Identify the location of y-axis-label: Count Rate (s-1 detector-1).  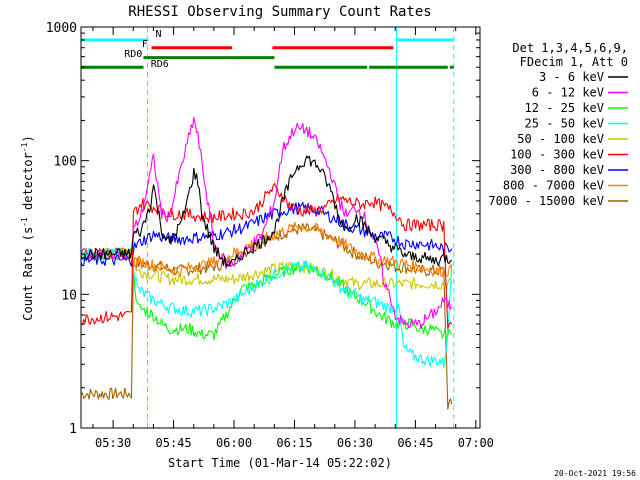
(27, 227).